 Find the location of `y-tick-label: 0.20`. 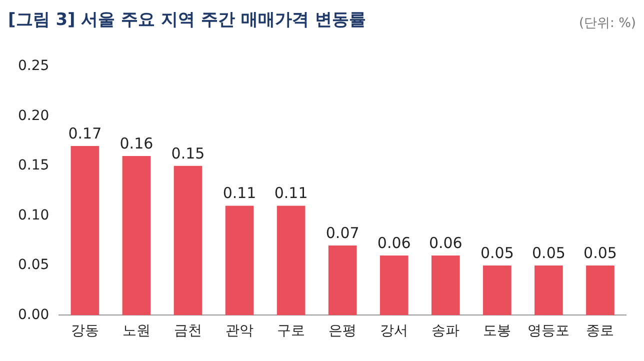

y-tick-label: 0.20 is located at coordinates (34, 116).